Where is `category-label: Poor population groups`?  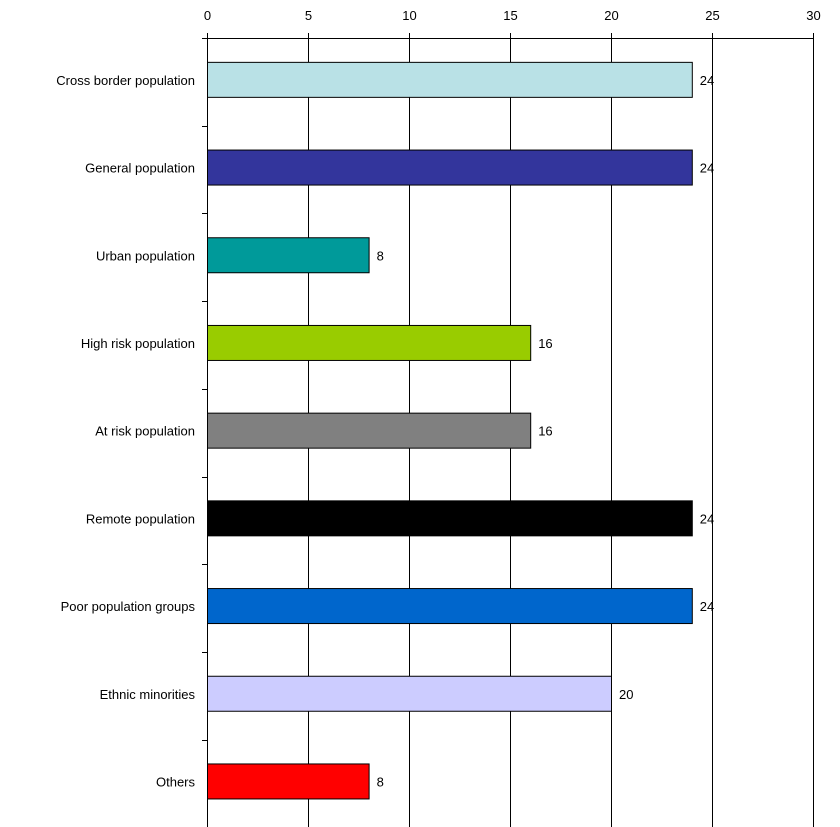
category-label: Poor population groups is located at coordinates (128, 606).